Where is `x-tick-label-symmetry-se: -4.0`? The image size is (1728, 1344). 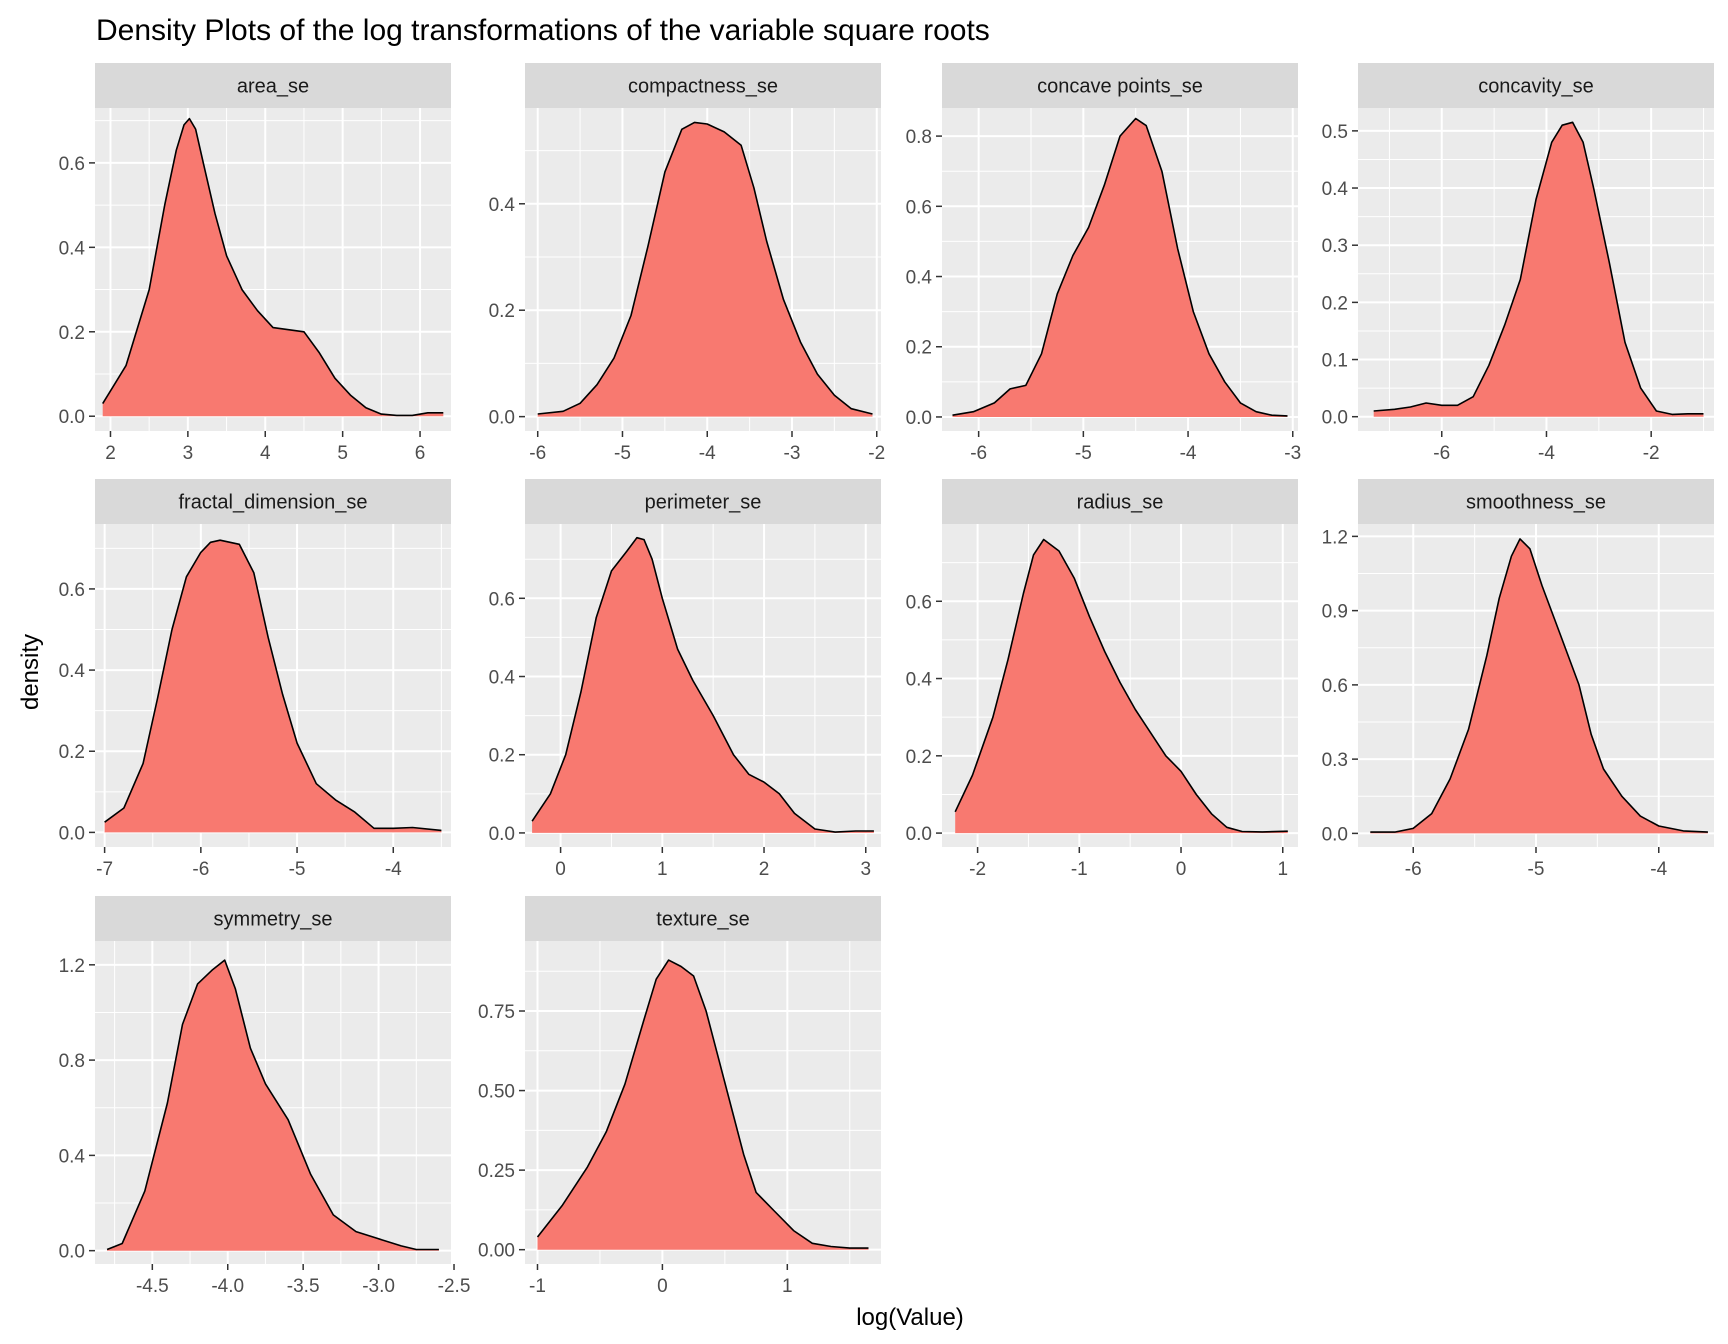
x-tick-label-symmetry-se: -4.0 is located at coordinates (227, 1286).